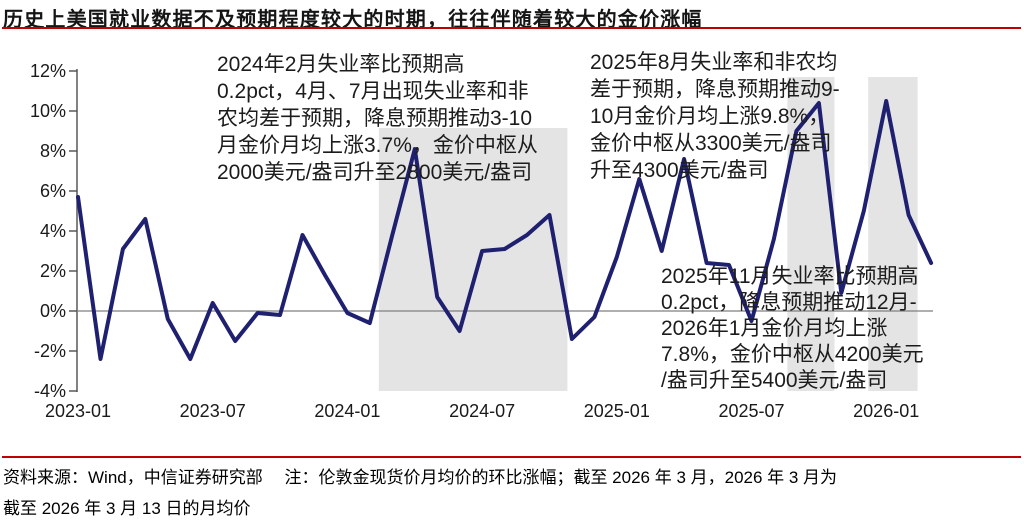 The image size is (1024, 524). What do you see at coordinates (52, 311) in the screenshot?
I see `y-tick-label: 0%` at bounding box center [52, 311].